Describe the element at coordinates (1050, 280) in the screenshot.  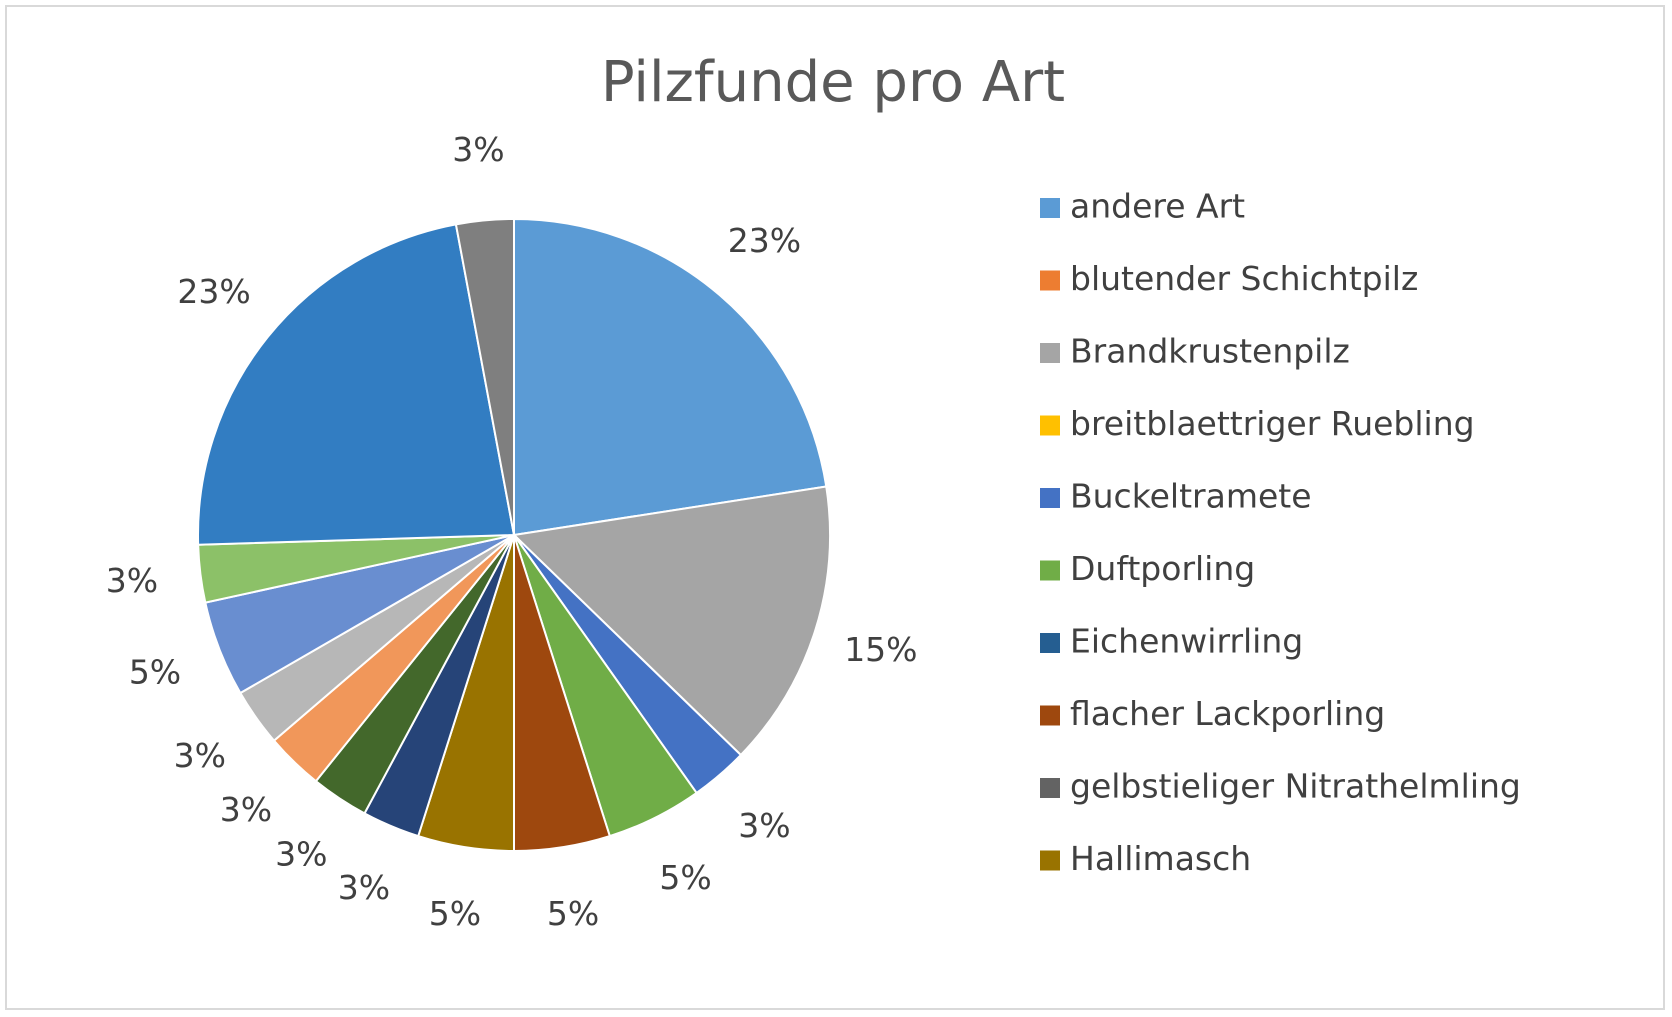
I see `legend-swatch-blutender-schichtpilz` at that location.